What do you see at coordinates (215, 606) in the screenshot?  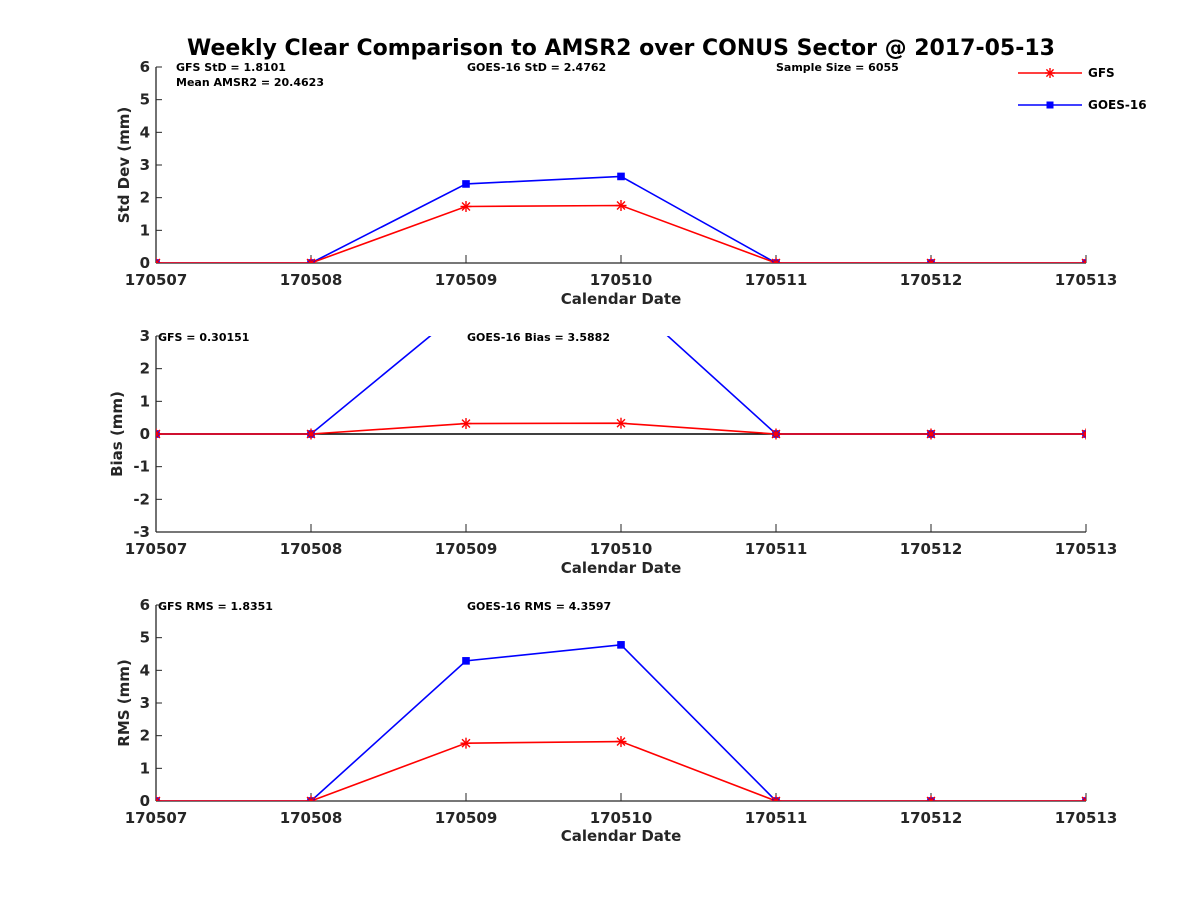 I see `gfs-rms-annotation: GFS RMS = 1.8351` at bounding box center [215, 606].